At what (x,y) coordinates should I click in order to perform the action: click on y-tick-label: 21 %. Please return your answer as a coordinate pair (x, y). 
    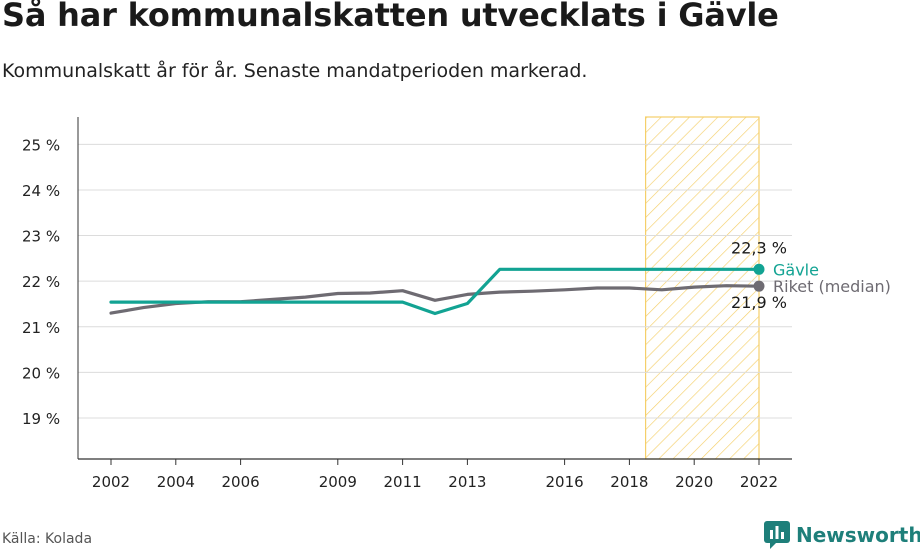
    Looking at the image, I should click on (41, 328).